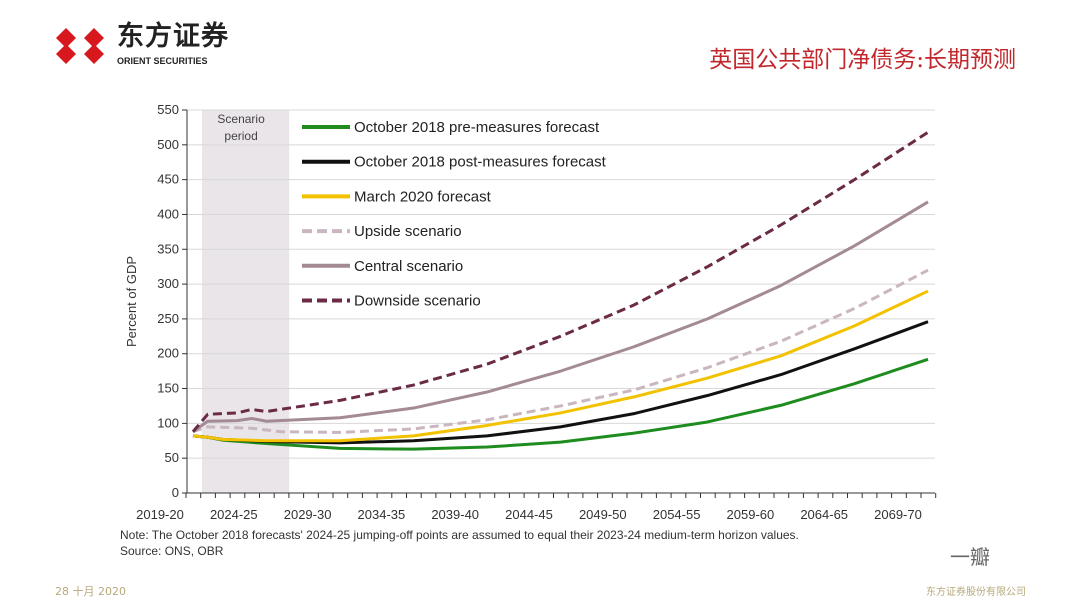 This screenshot has height=608, width=1080. What do you see at coordinates (408, 231) in the screenshot?
I see `legend-label: Upside scenario` at bounding box center [408, 231].